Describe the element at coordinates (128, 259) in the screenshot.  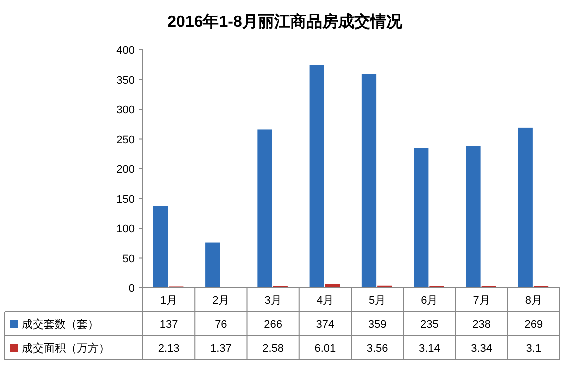
I see `y-tick-label: 50` at that location.